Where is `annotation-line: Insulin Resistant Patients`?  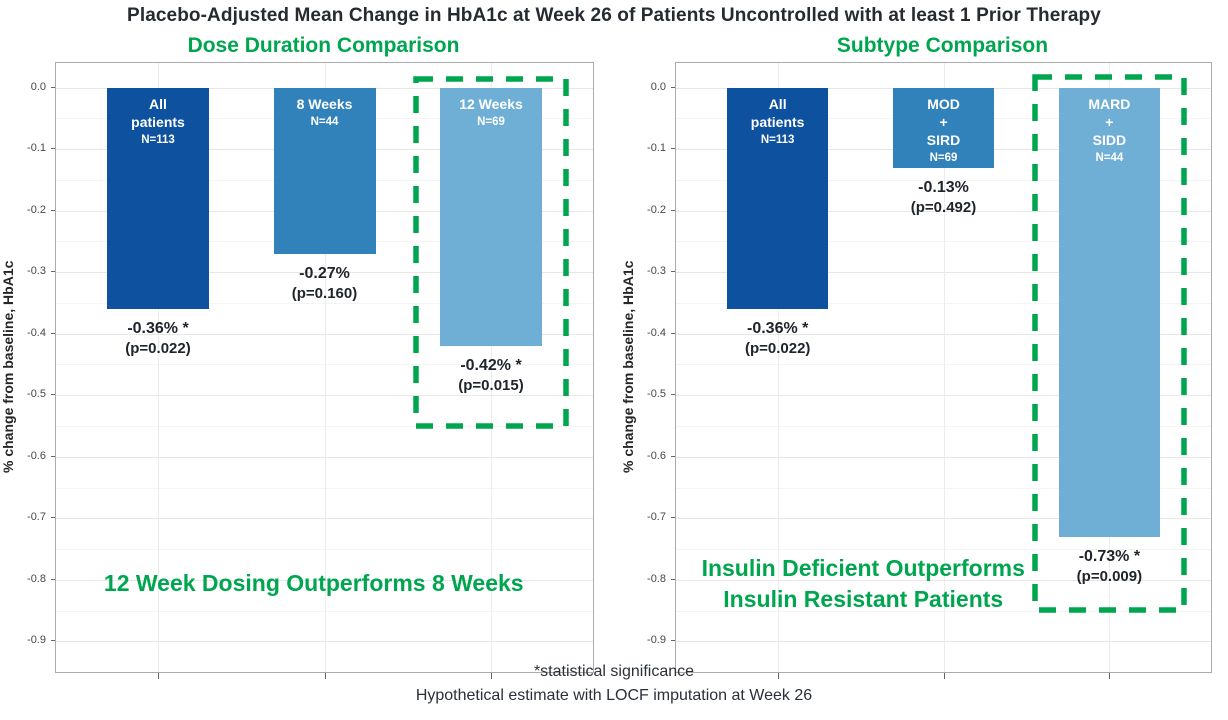
annotation-line: Insulin Resistant Patients is located at coordinates (863, 599).